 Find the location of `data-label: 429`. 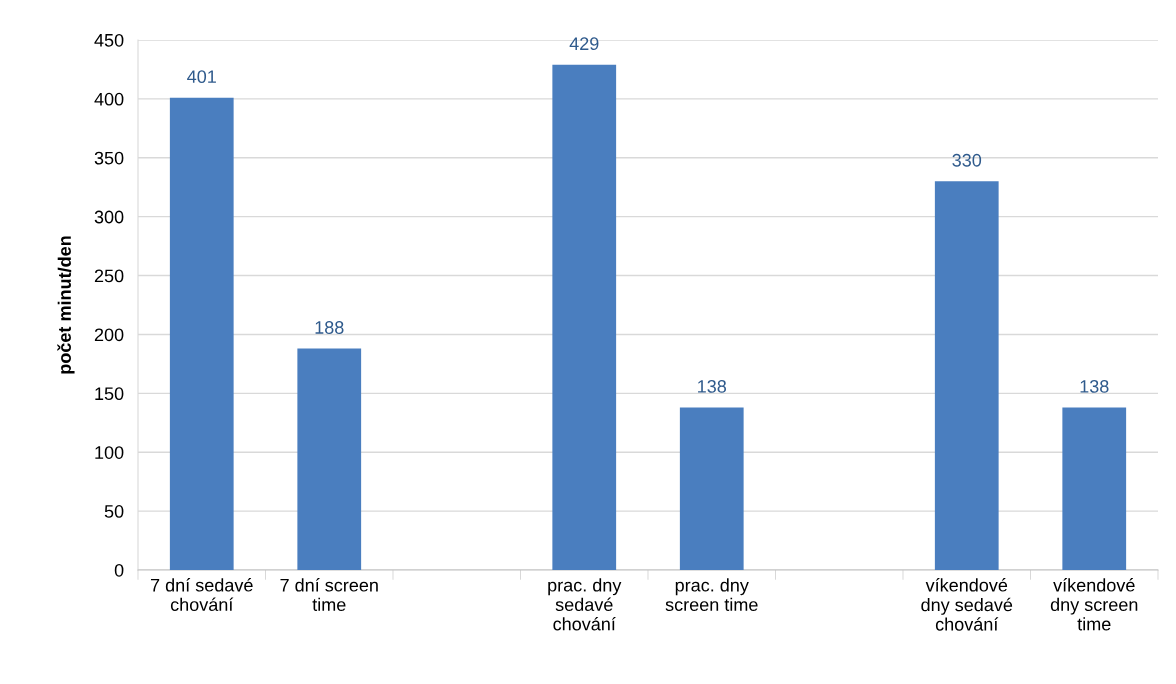

data-label: 429 is located at coordinates (584, 44).